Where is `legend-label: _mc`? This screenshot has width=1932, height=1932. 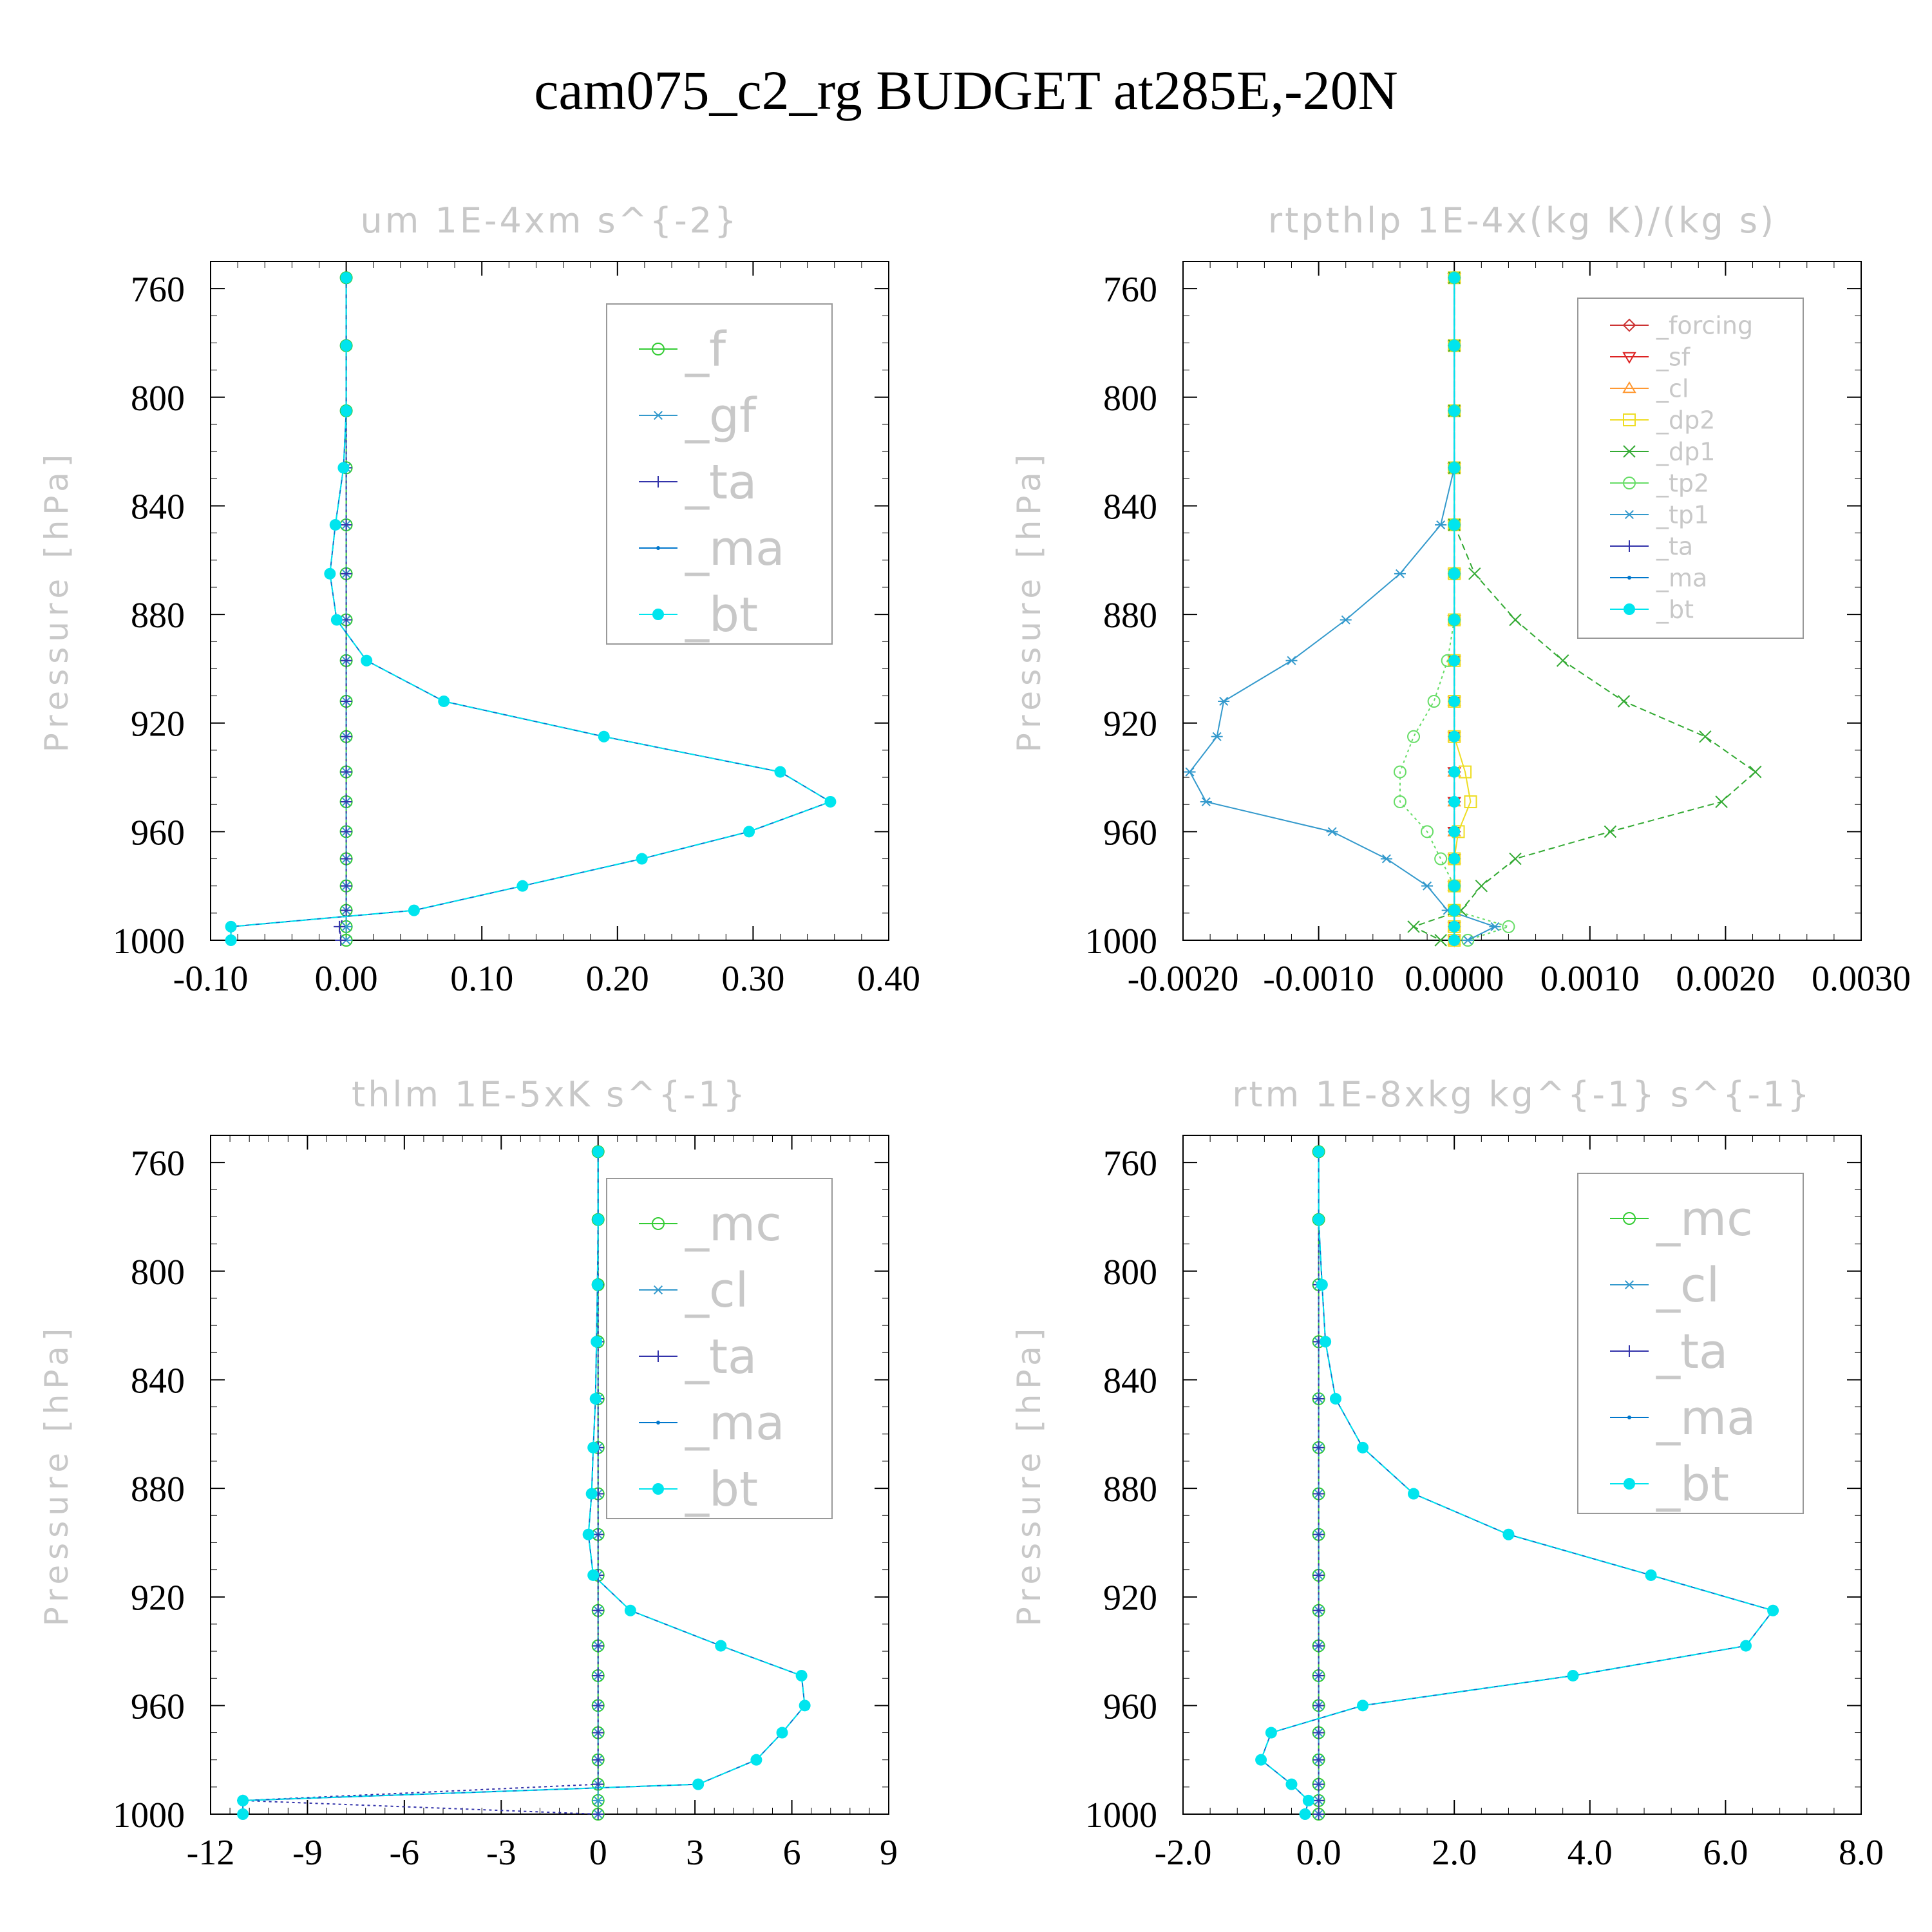
legend-label: _mc is located at coordinates (733, 1224).